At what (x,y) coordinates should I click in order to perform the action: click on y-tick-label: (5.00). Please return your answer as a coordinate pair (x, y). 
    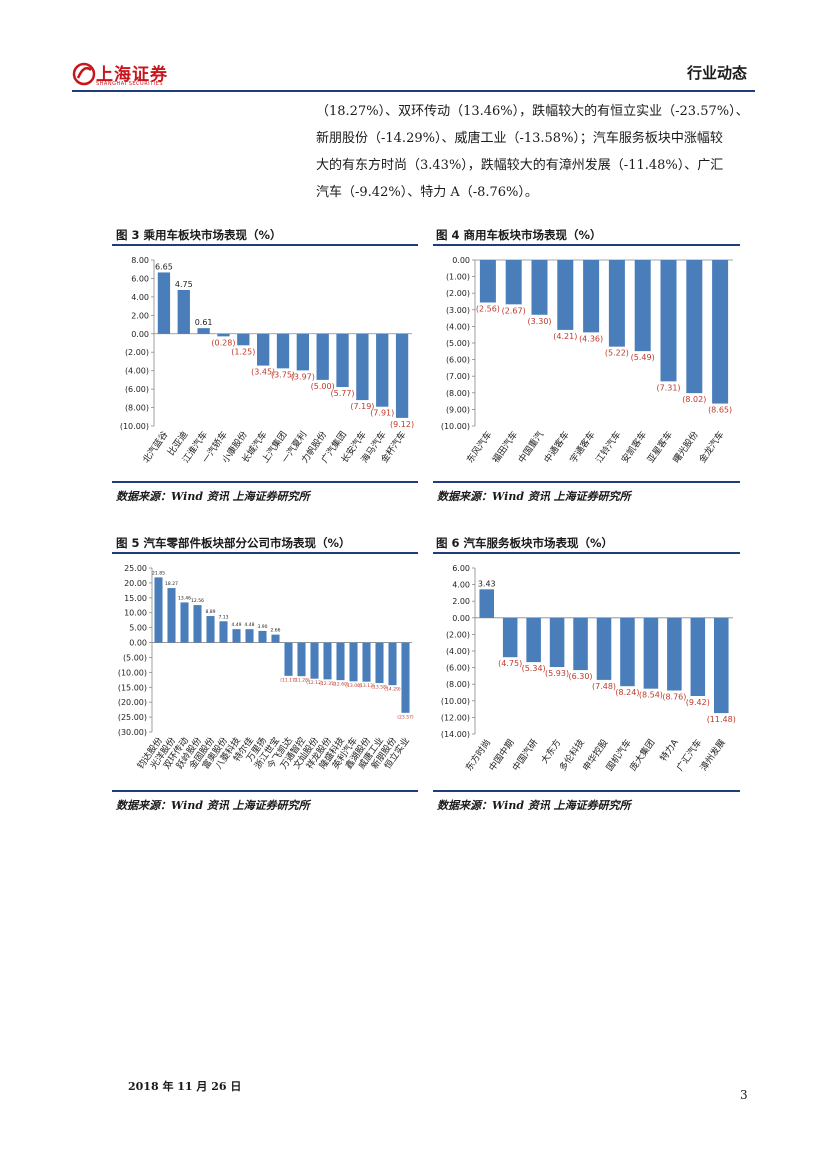
    Looking at the image, I should click on (458, 343).